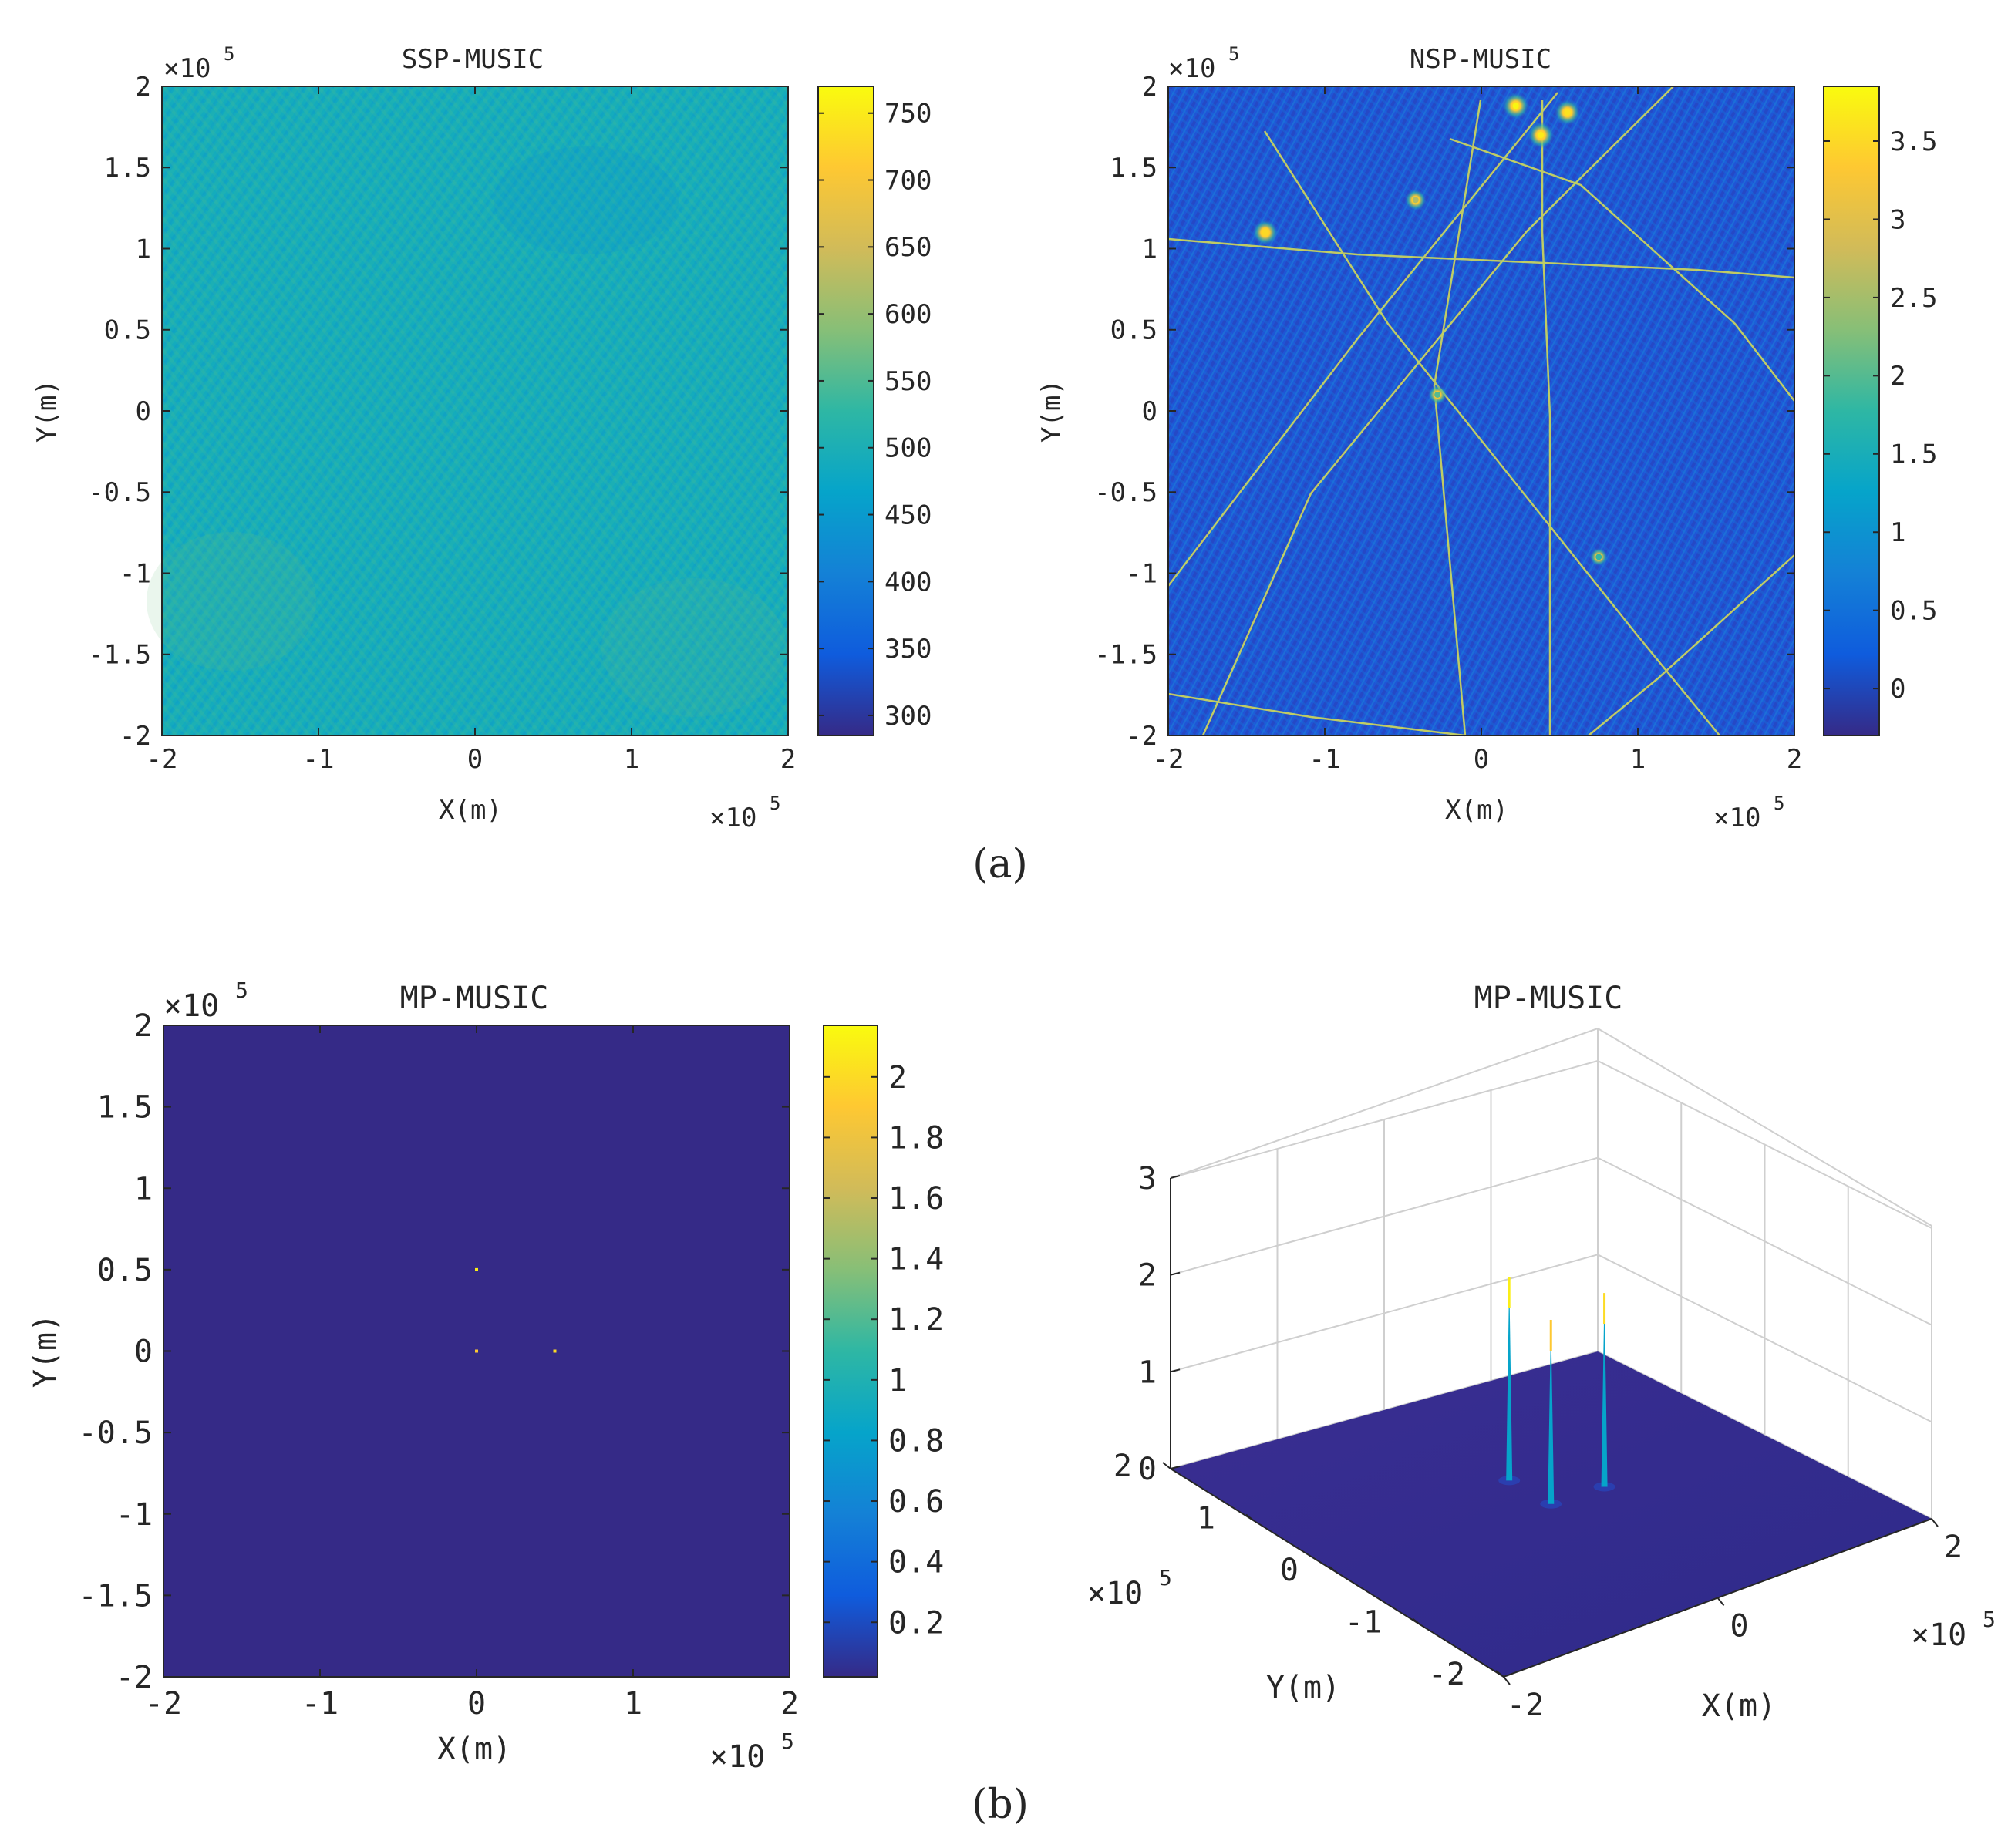 The width and height of the screenshot is (2008, 1848). I want to click on x-tick-label: -2, so click(162, 759).